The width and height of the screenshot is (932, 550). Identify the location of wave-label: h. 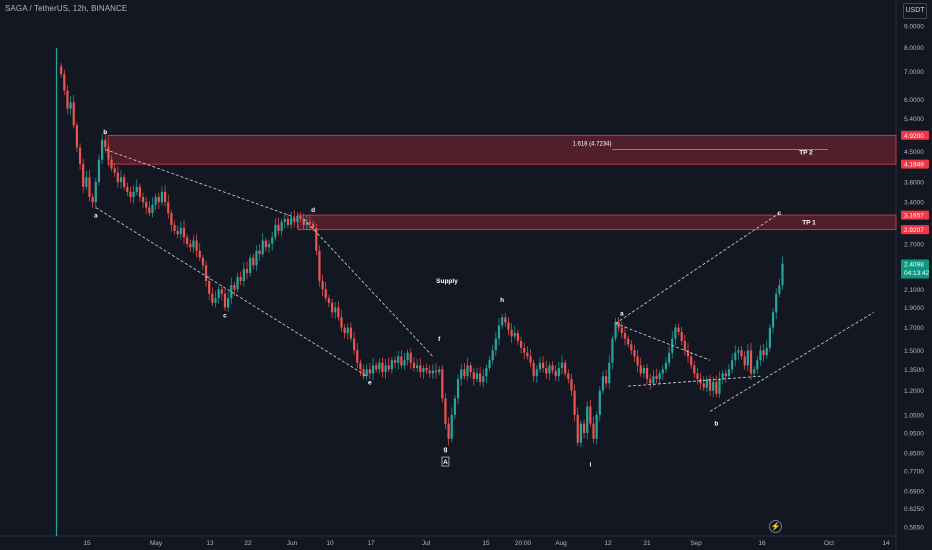
(502, 300).